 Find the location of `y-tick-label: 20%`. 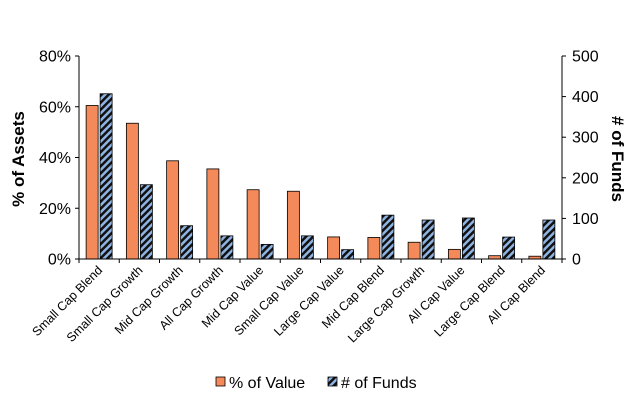

y-tick-label: 20% is located at coordinates (55, 209).